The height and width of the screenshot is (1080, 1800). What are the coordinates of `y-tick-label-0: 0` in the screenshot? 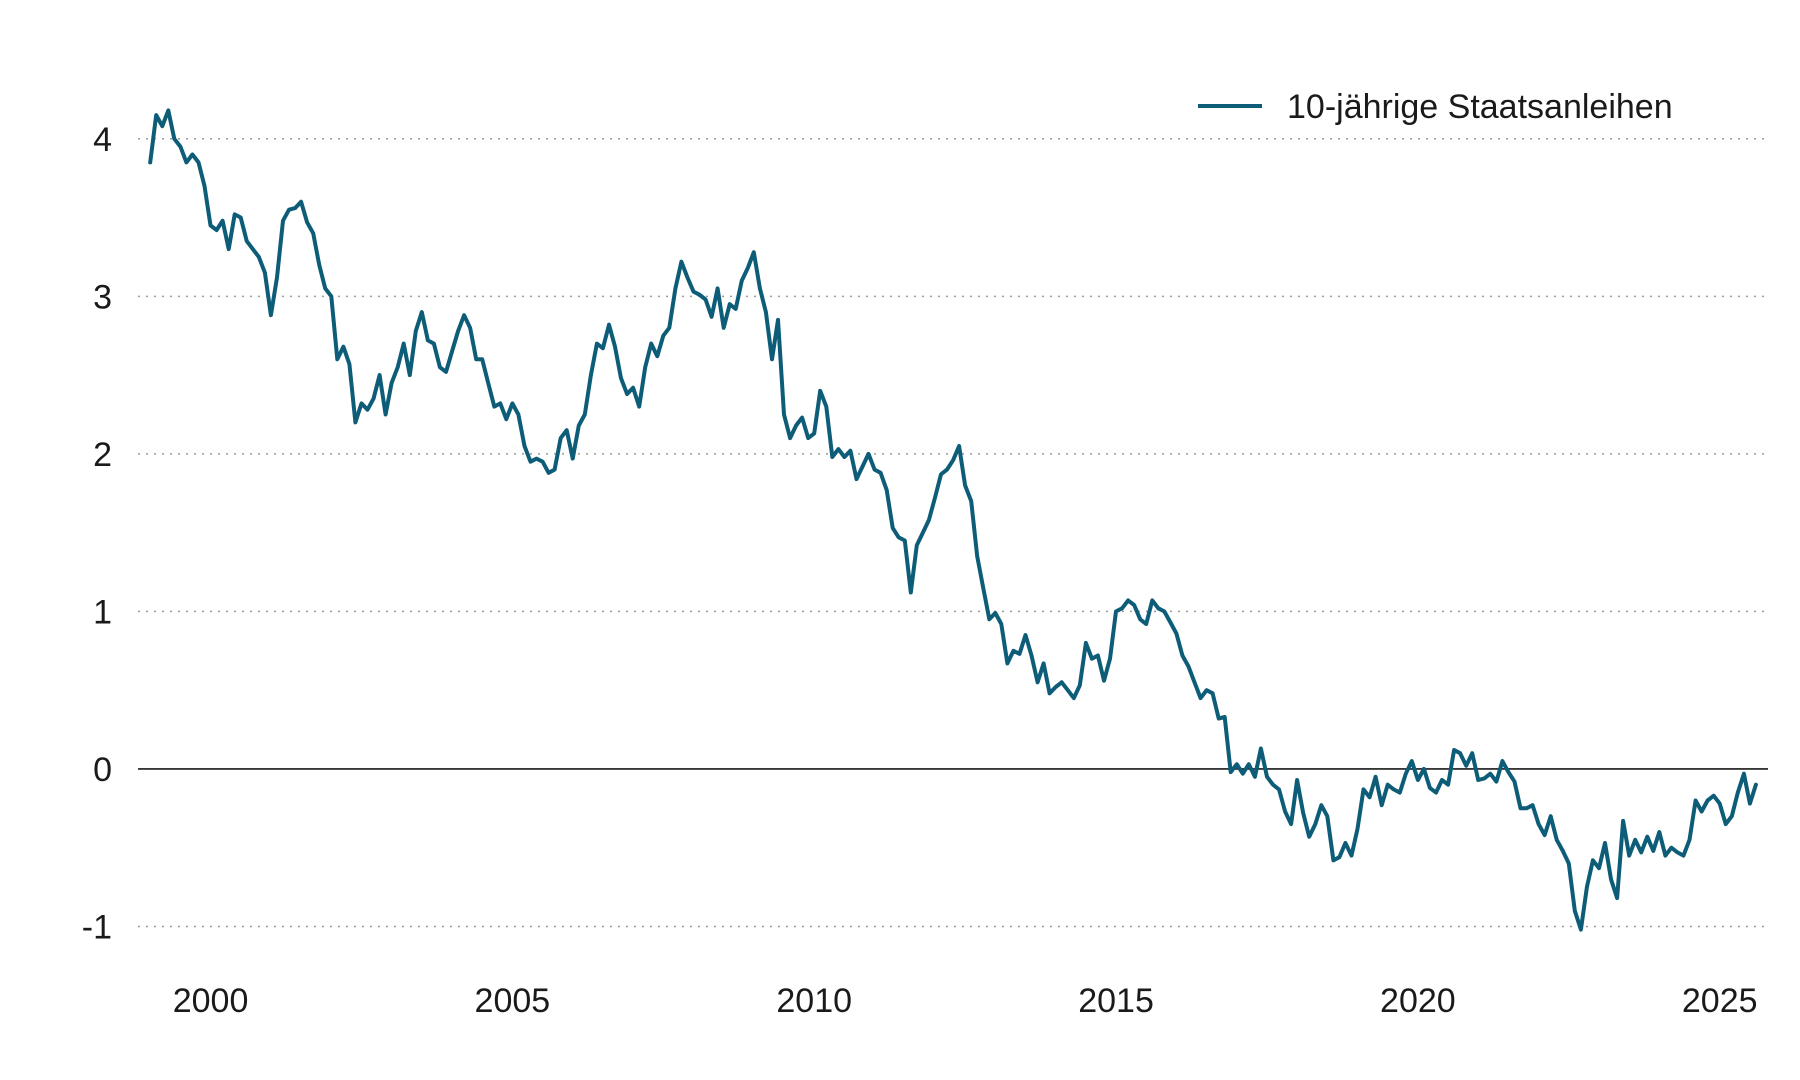 It's located at (102, 770).